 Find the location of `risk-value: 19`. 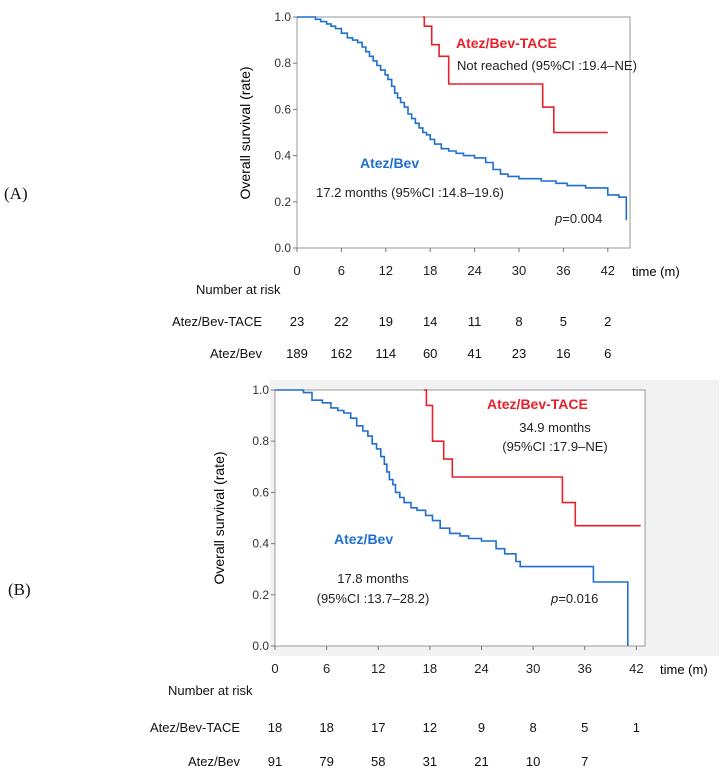

risk-value: 19 is located at coordinates (386, 321).